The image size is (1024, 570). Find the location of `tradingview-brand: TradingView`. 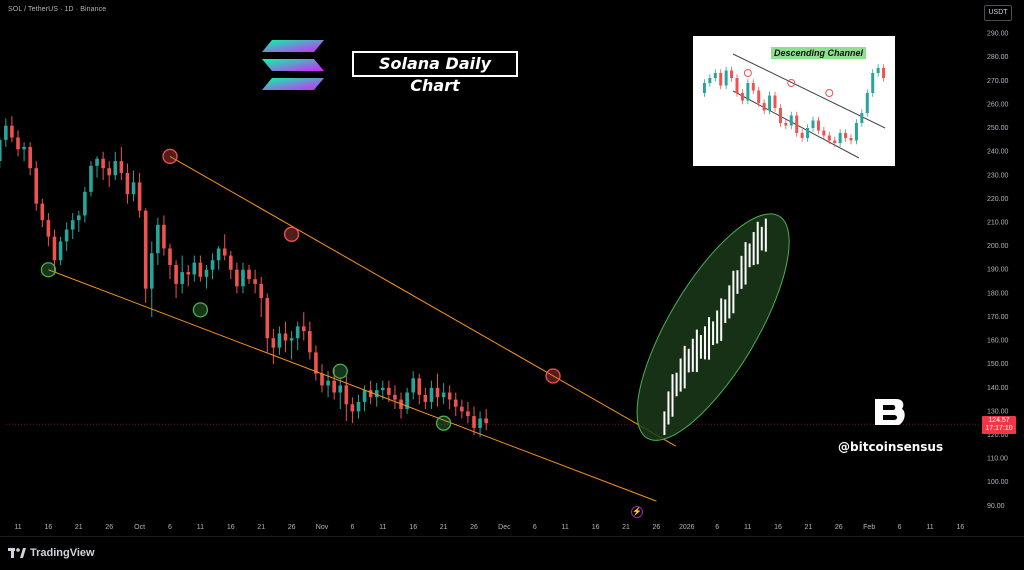

tradingview-brand: TradingView is located at coordinates (51, 553).